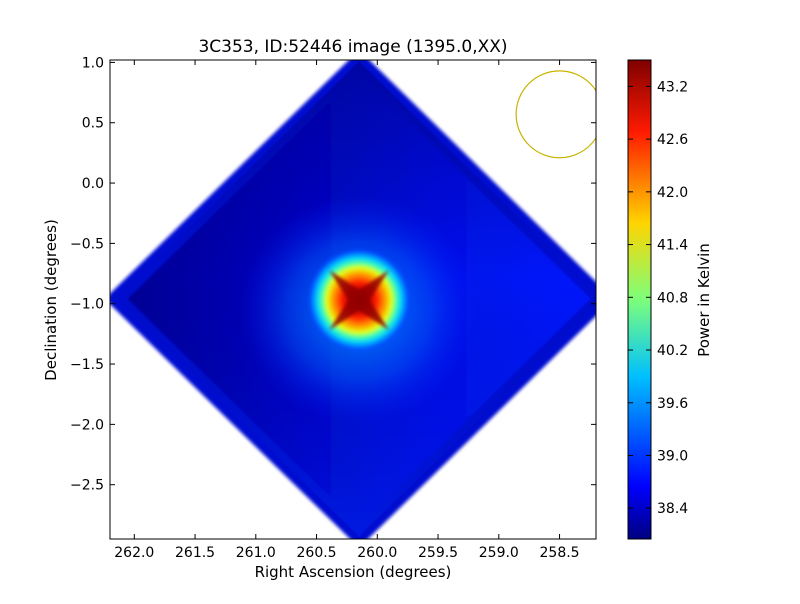 The width and height of the screenshot is (800, 604). Describe the element at coordinates (672, 140) in the screenshot. I see `colorbar-tick-label: 42.6` at that location.